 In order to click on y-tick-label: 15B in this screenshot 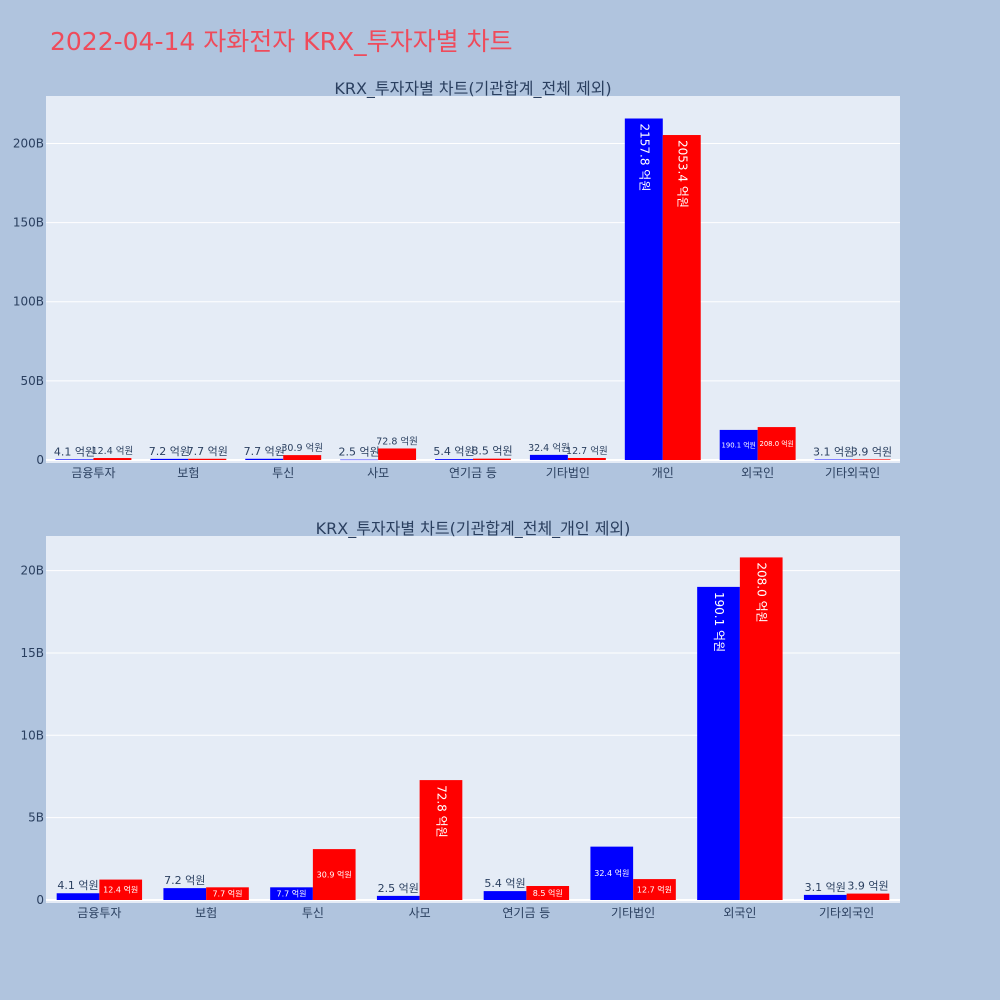, I will do `click(32, 653)`.